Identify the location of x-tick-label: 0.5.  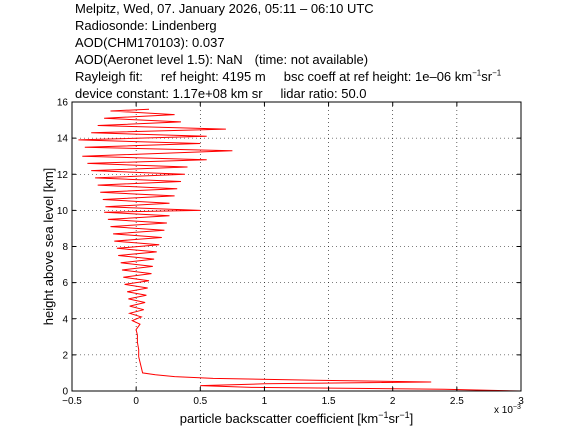
(200, 401).